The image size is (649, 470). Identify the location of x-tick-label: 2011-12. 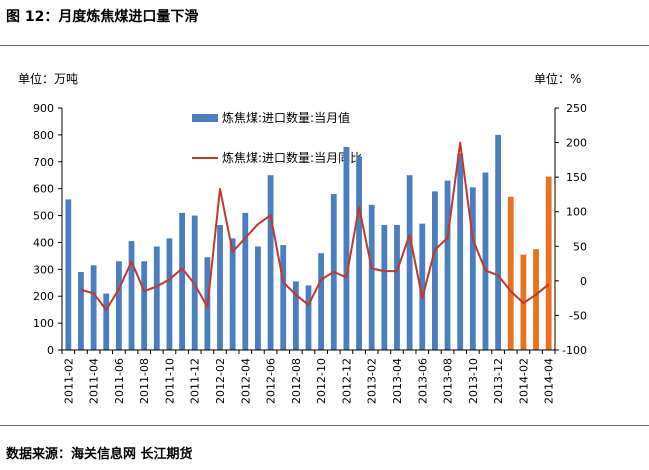
(195, 381).